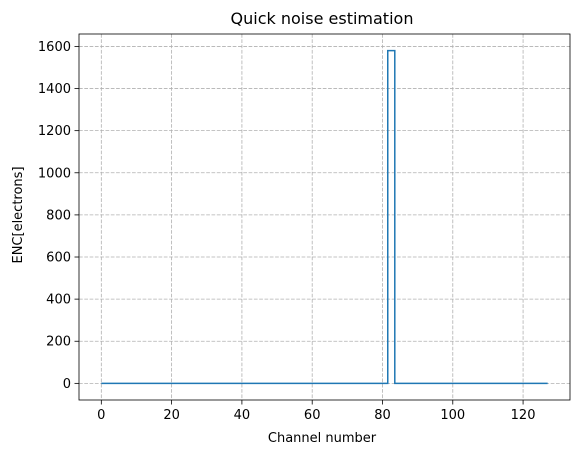 The image size is (584, 455). I want to click on x-tick-label: 120, so click(523, 415).